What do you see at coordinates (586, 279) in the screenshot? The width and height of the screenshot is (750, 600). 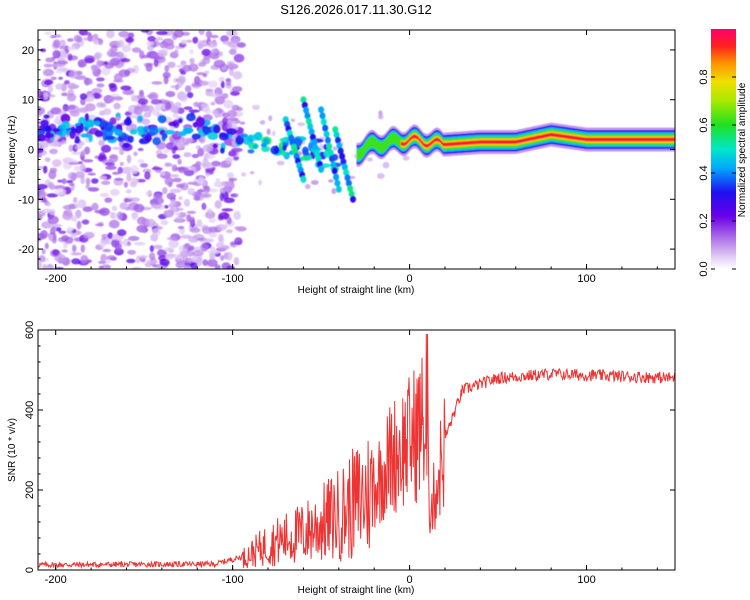 I see `x-tick-label: 100` at bounding box center [586, 279].